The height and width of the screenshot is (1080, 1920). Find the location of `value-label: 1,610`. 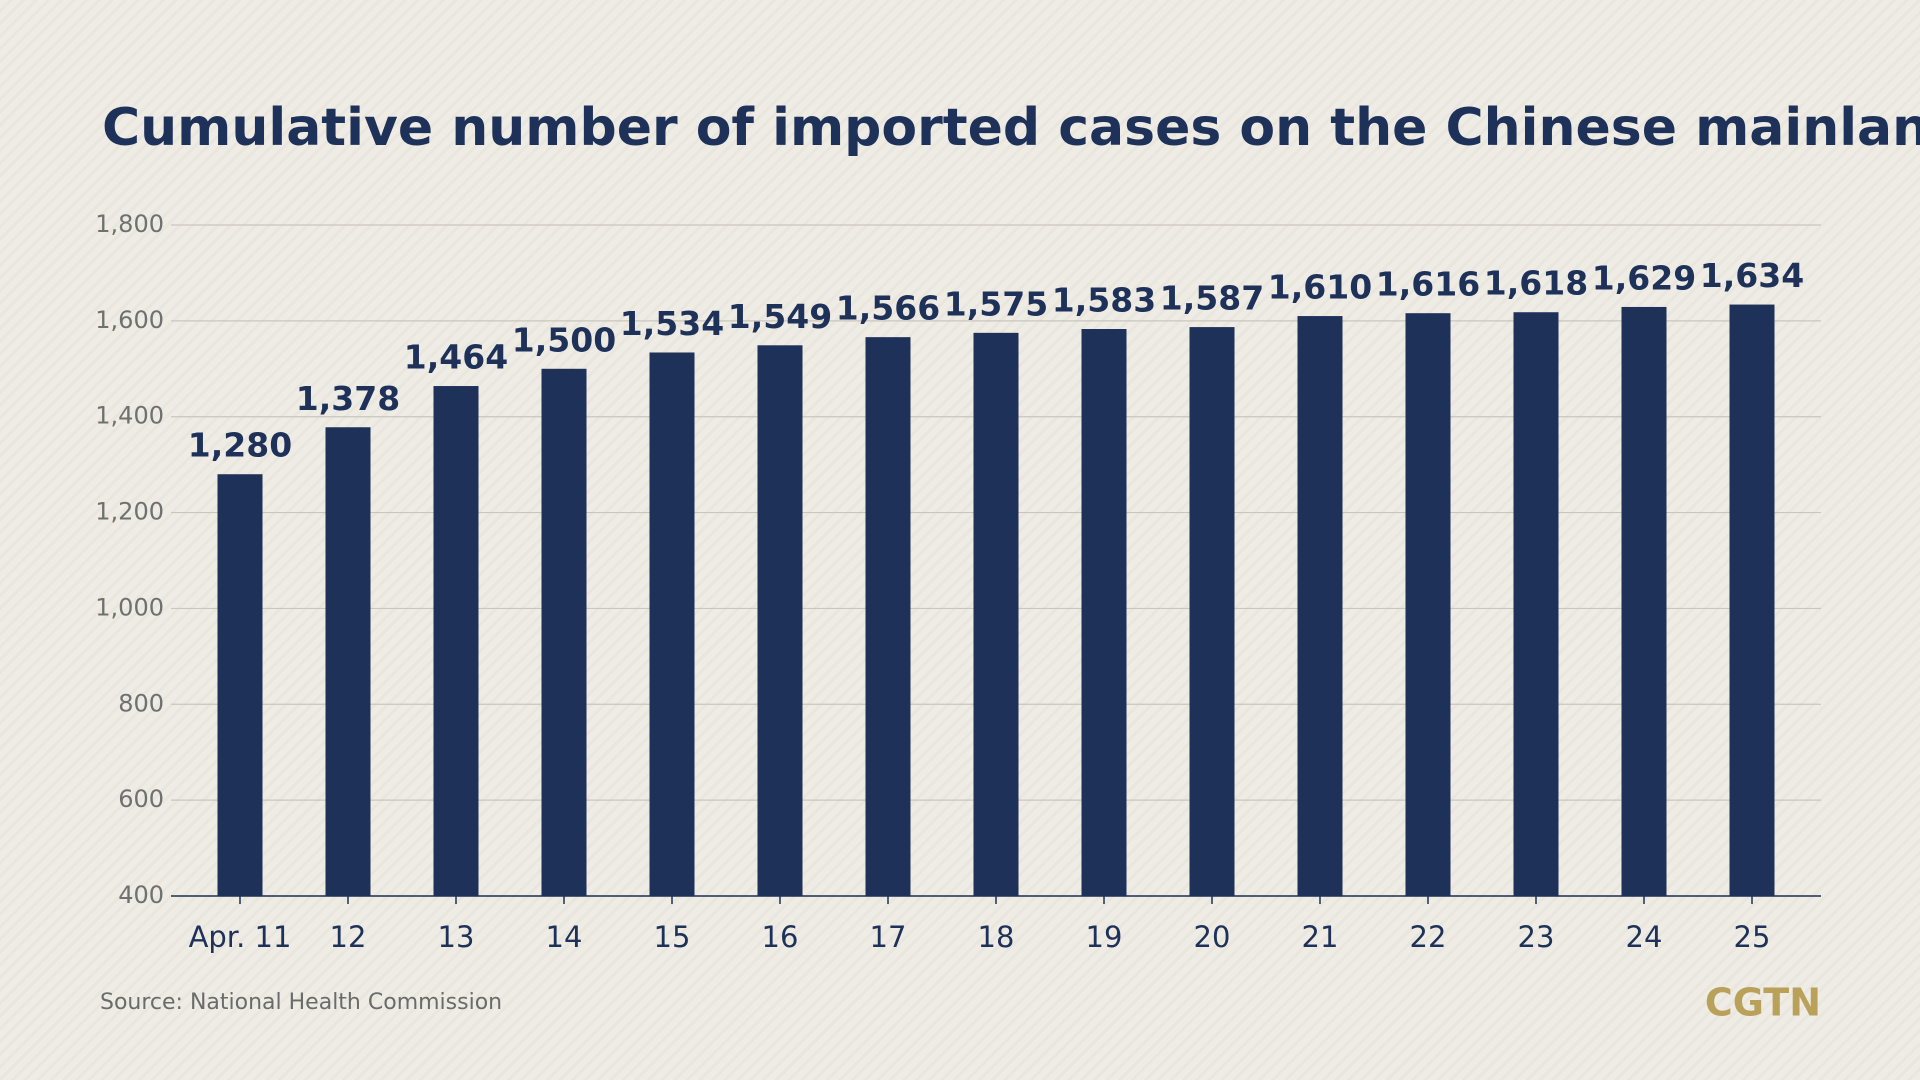

value-label: 1,610 is located at coordinates (1320, 287).